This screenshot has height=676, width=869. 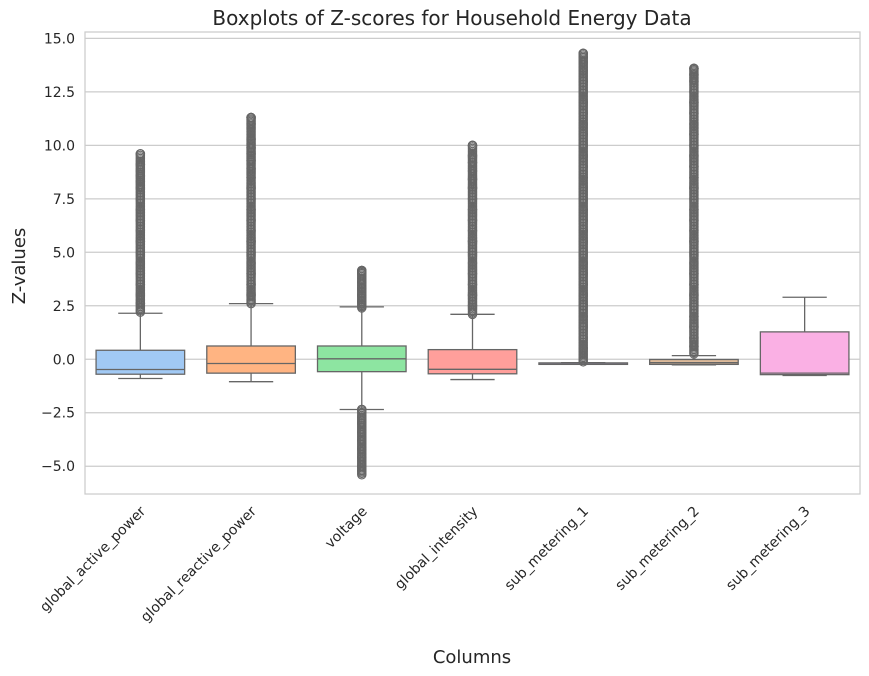 I want to click on x-tick-label: sub_metering_1, so click(x=547, y=549).